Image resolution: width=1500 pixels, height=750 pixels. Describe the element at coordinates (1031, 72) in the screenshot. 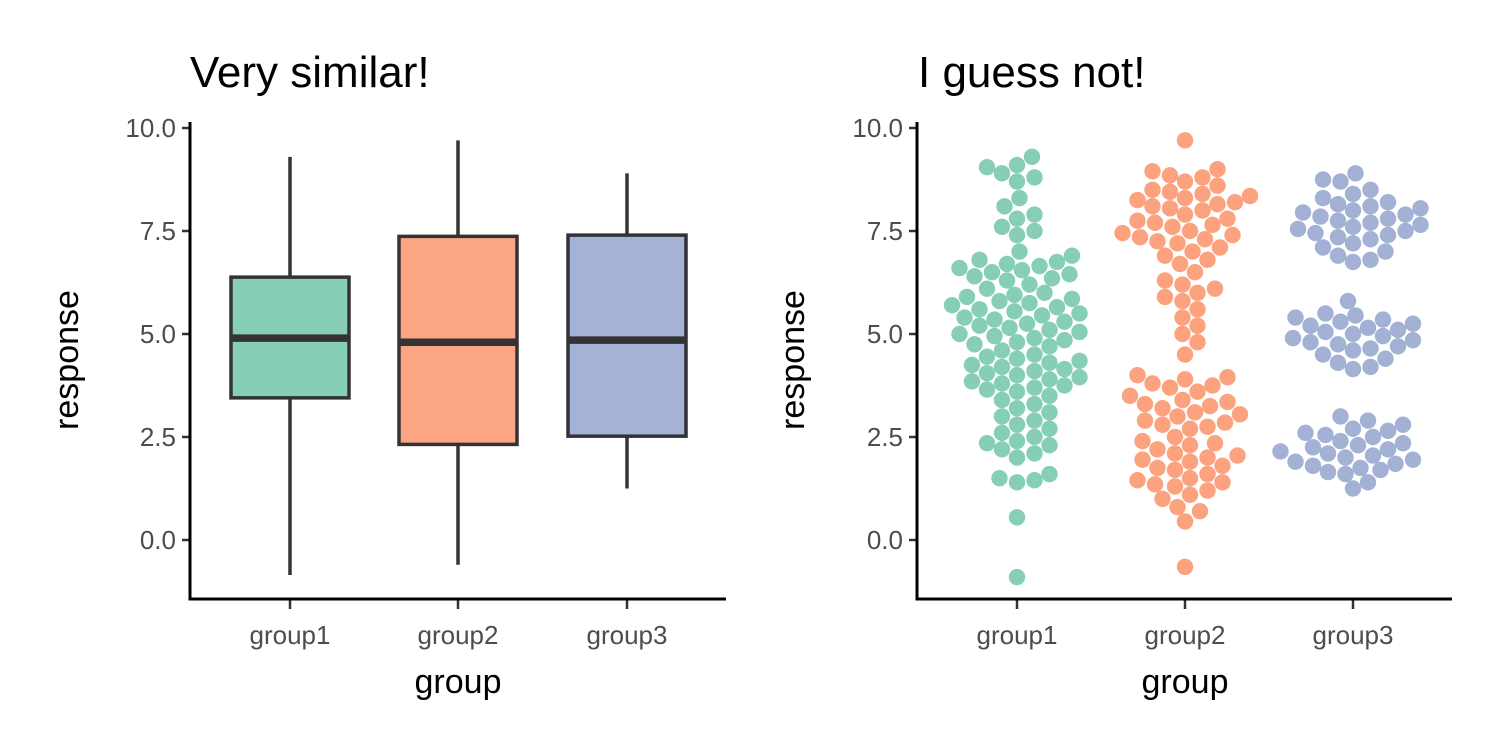

I see `chart-title: I guess not!` at that location.